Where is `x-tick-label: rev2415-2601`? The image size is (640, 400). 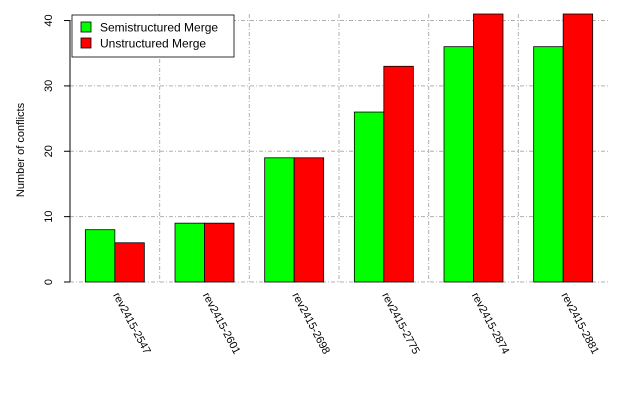
x-tick-label: rev2415-2601 is located at coordinates (221, 324).